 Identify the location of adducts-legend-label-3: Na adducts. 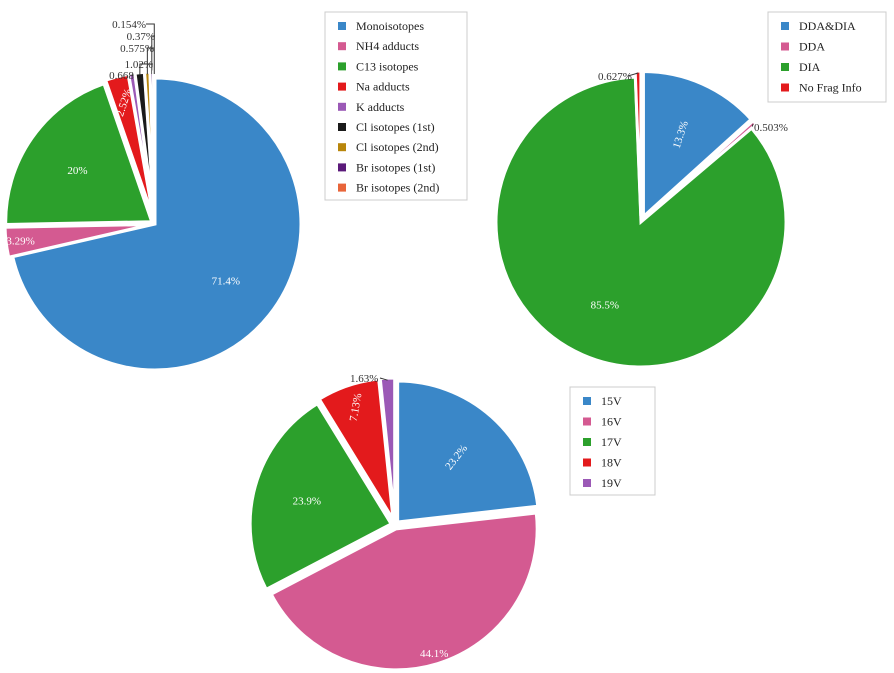
(383, 87).